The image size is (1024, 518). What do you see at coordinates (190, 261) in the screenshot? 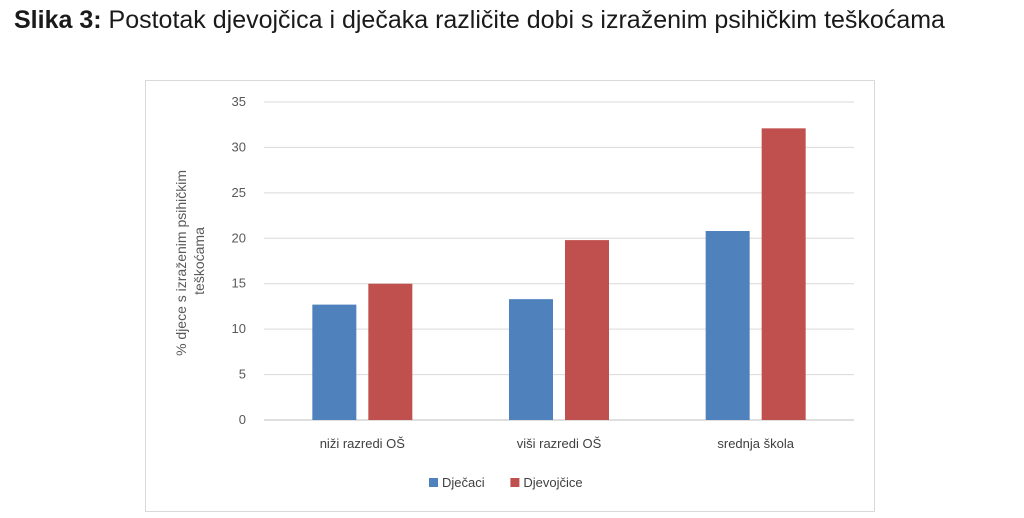
I see `y-axis-title: % djece s izraženim psihičkim teškoćama` at bounding box center [190, 261].